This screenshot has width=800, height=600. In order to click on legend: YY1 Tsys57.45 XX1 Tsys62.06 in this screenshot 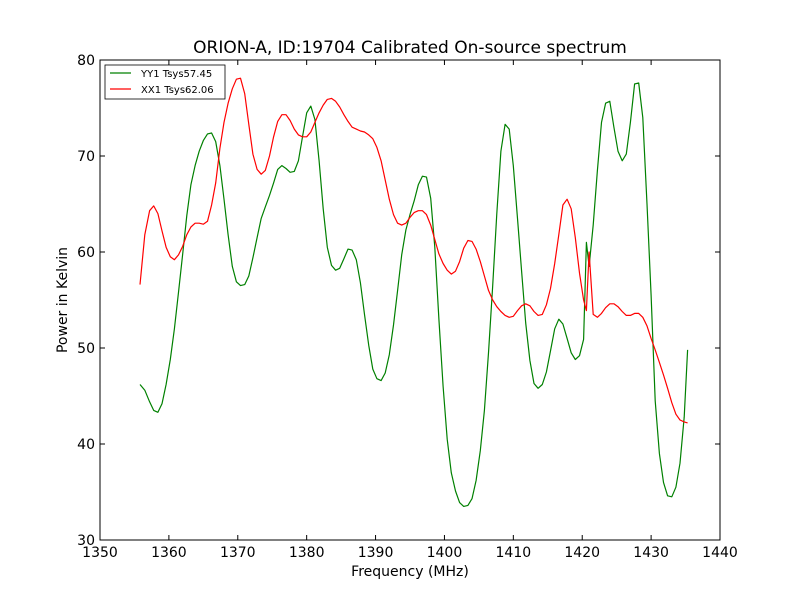, I will do `click(165, 82)`.